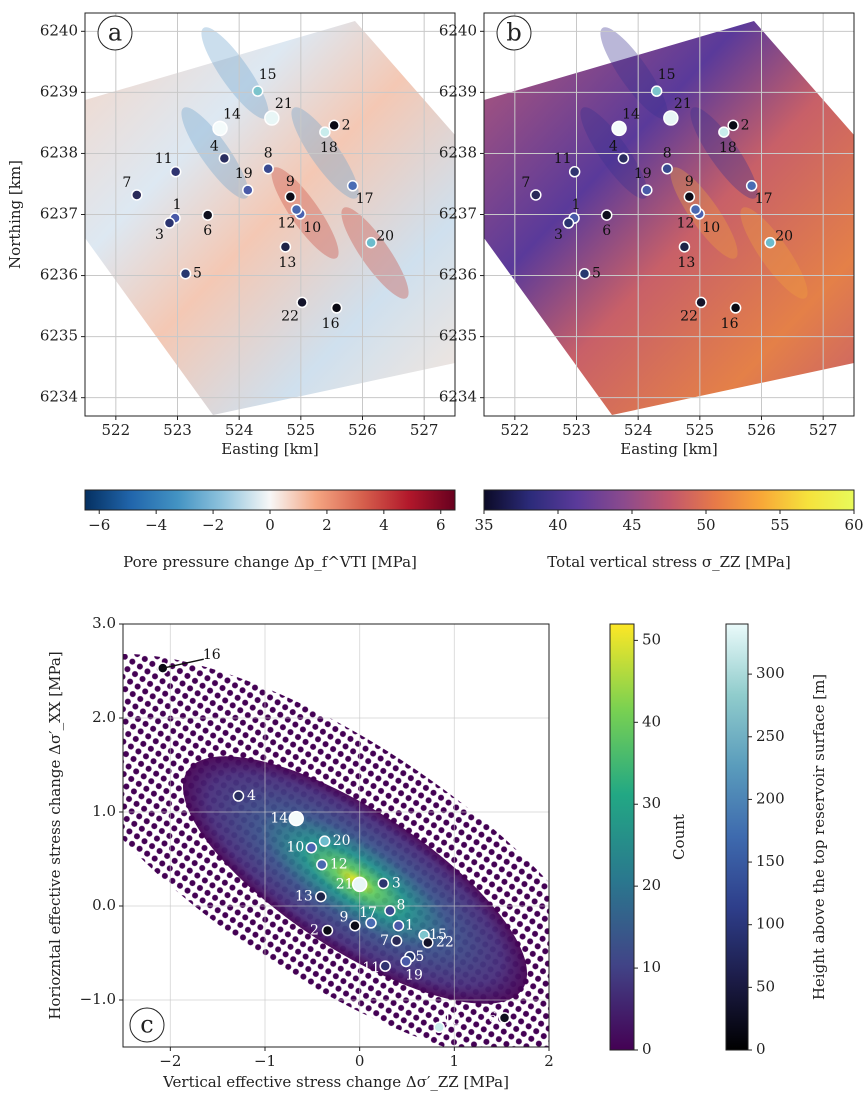 This screenshot has width=864, height=1102. Describe the element at coordinates (441, 525) in the screenshot. I see `colorbar-tick-label: 6` at that location.